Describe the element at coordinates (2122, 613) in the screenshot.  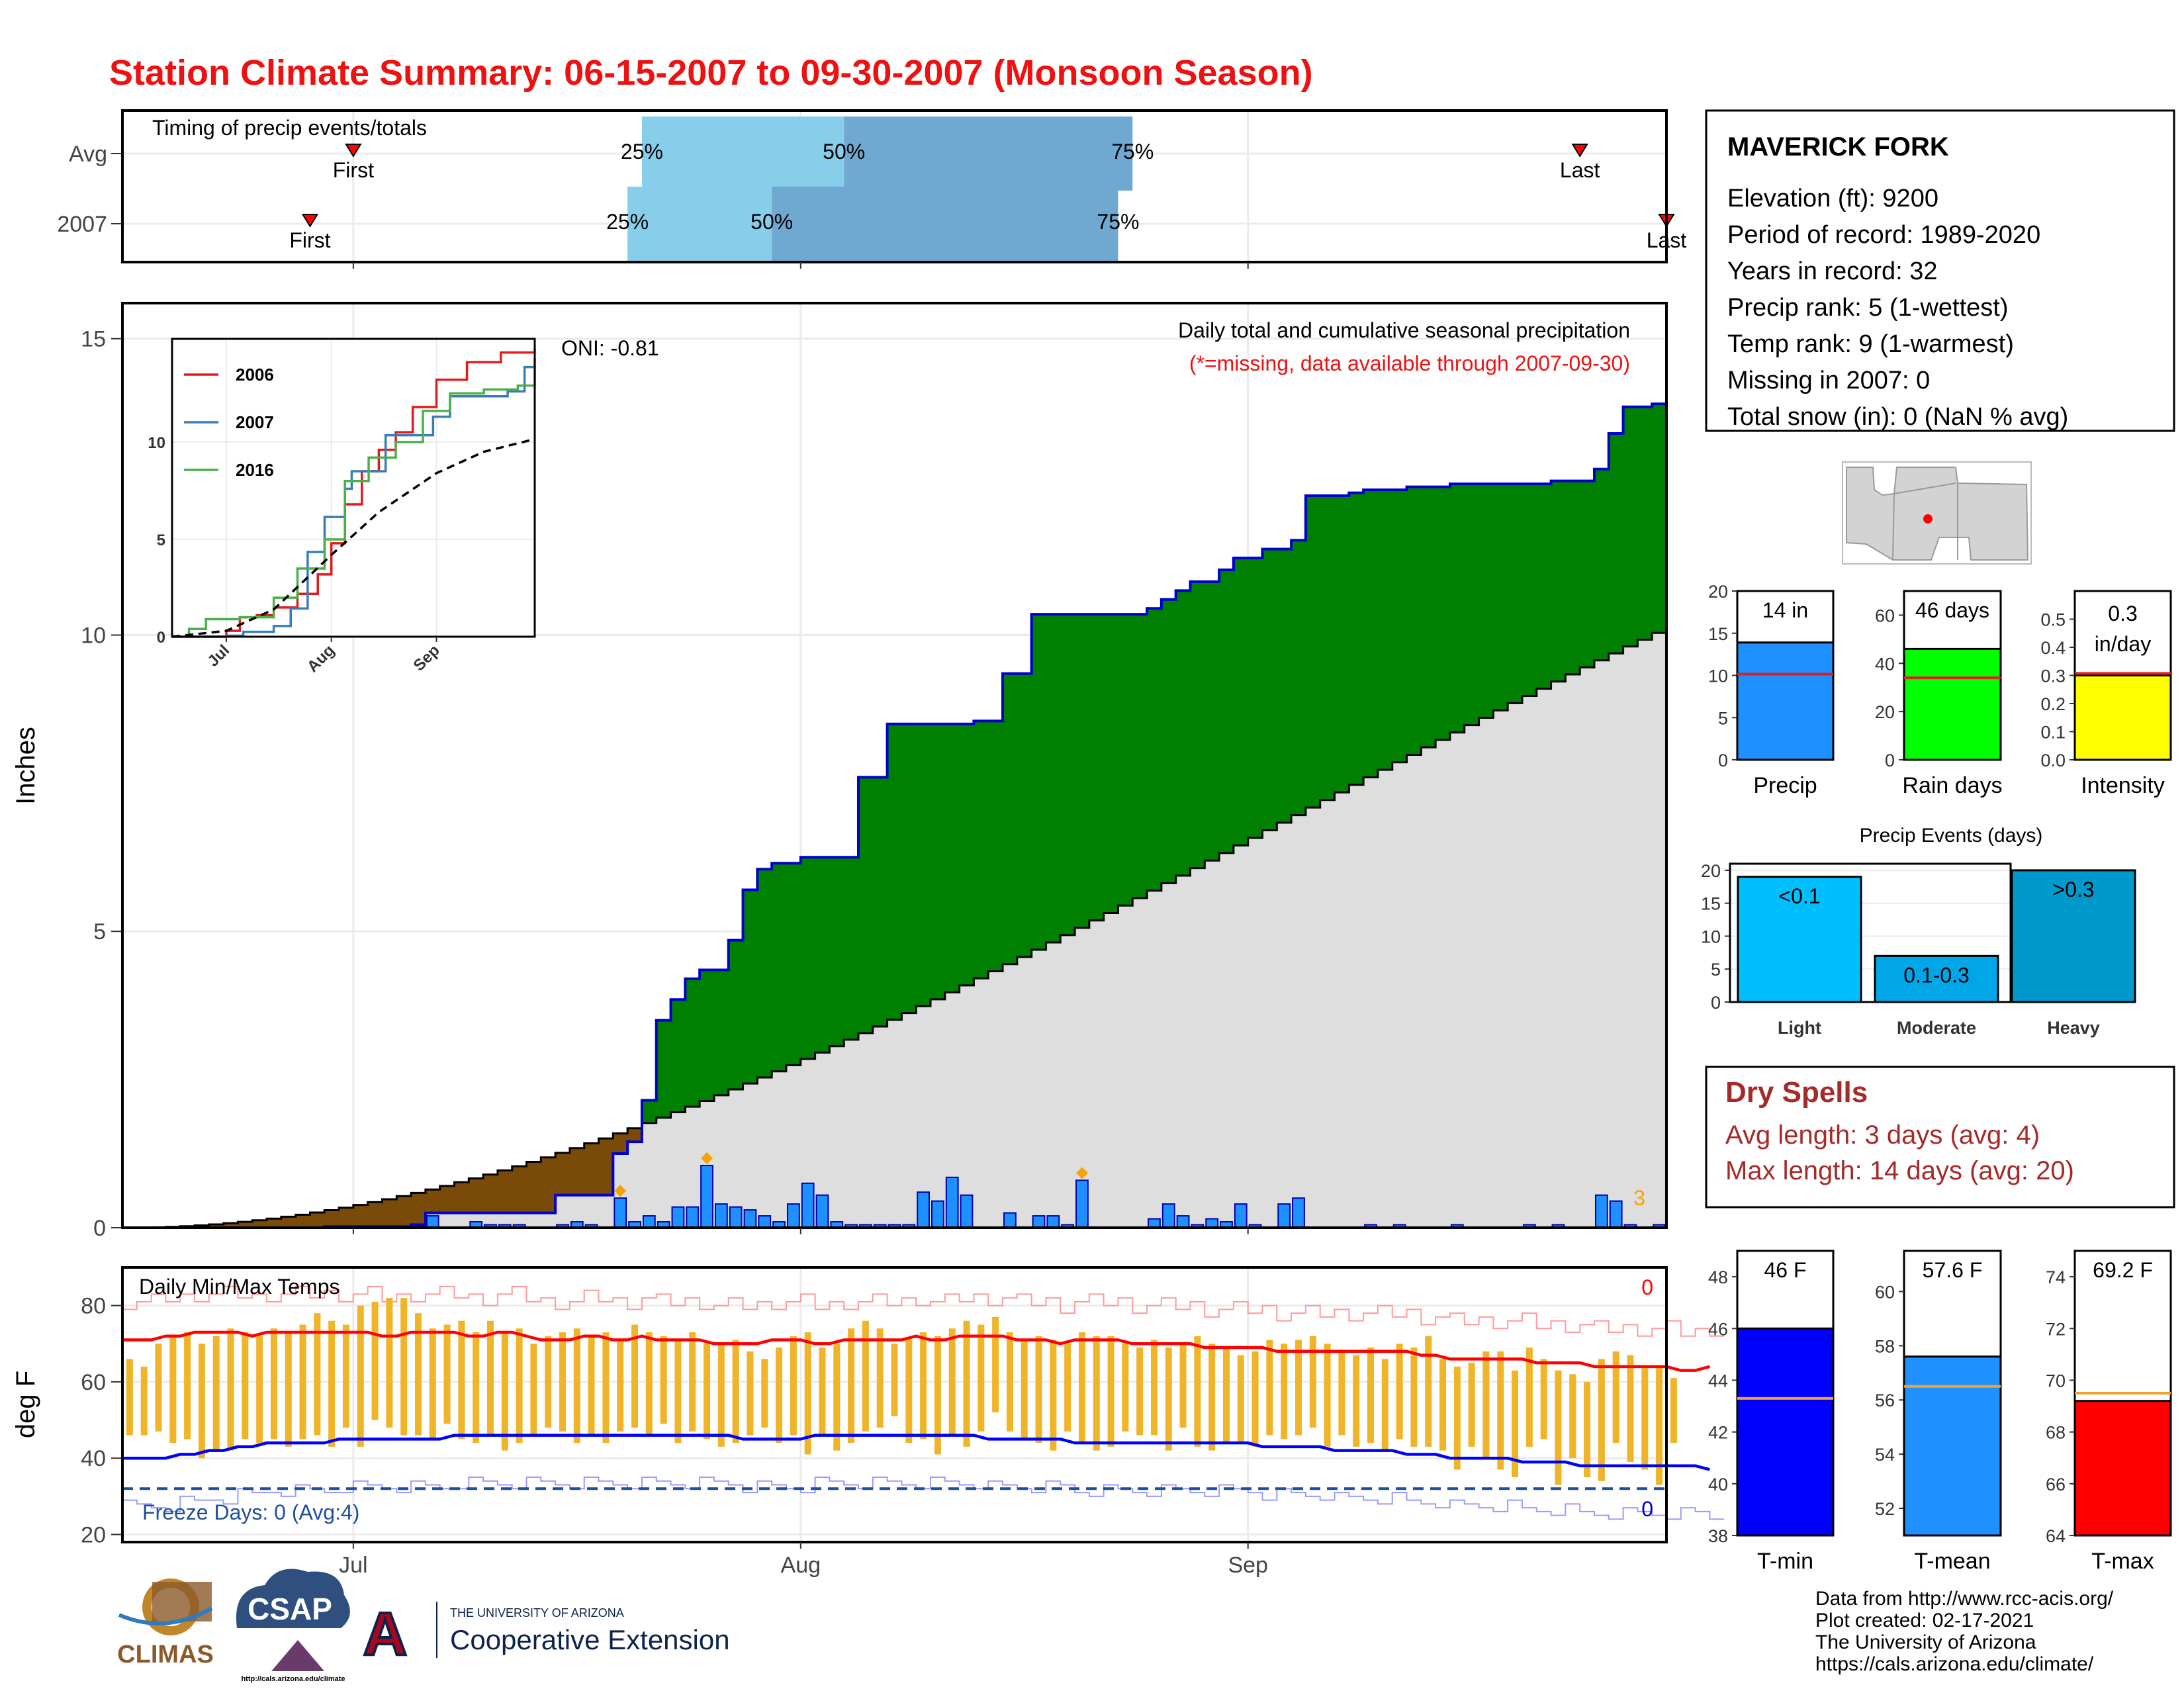
I see `stat-value-line: 0.3` at that location.